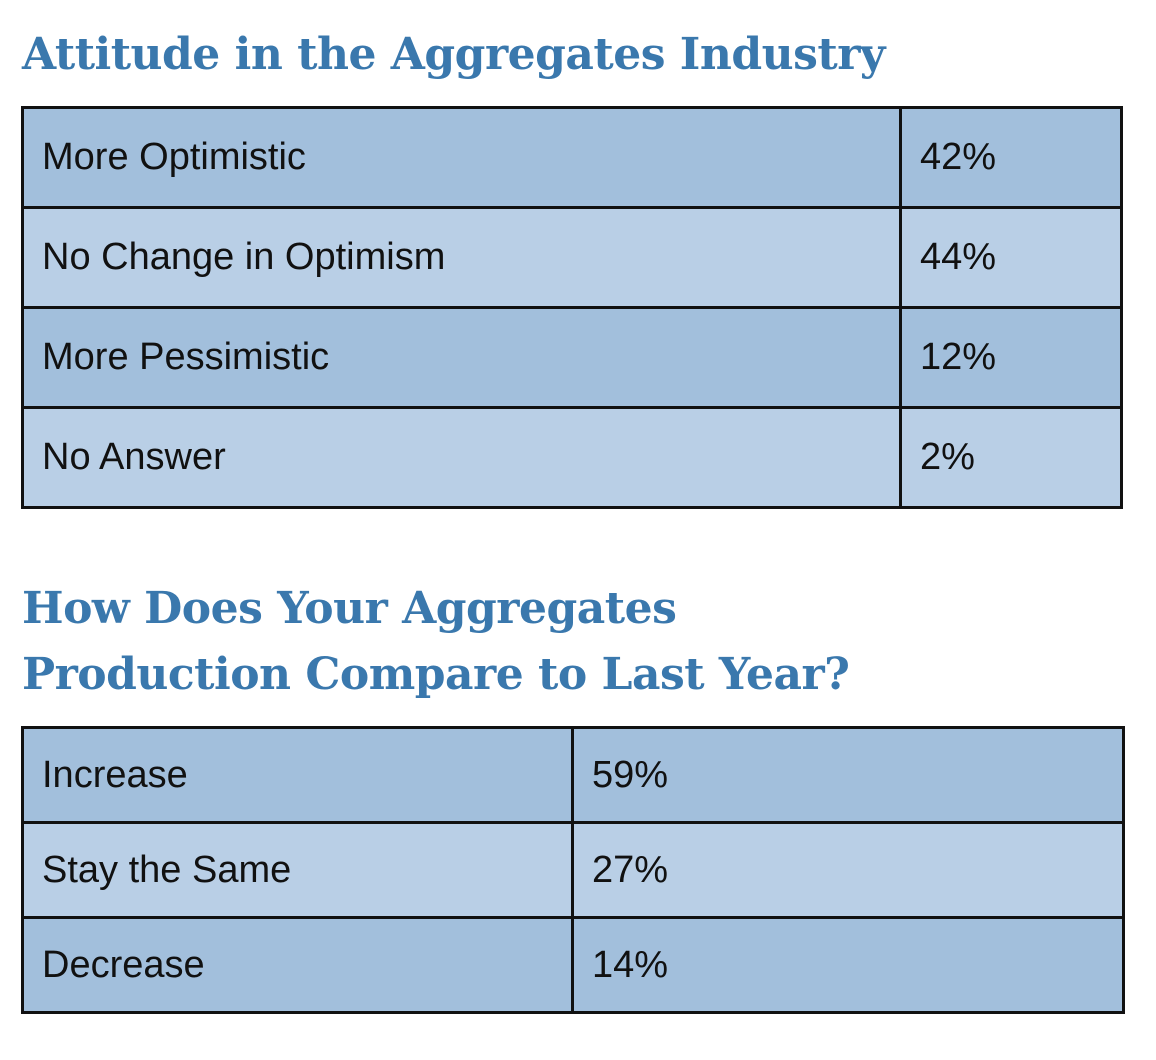  I want to click on attitude-title-text: Attitude in the Aggregates Industry, so click(453, 54).